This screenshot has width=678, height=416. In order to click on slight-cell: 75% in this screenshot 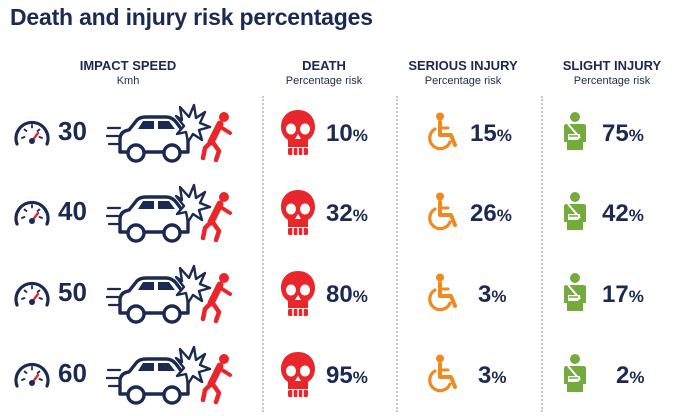, I will do `click(602, 134)`.